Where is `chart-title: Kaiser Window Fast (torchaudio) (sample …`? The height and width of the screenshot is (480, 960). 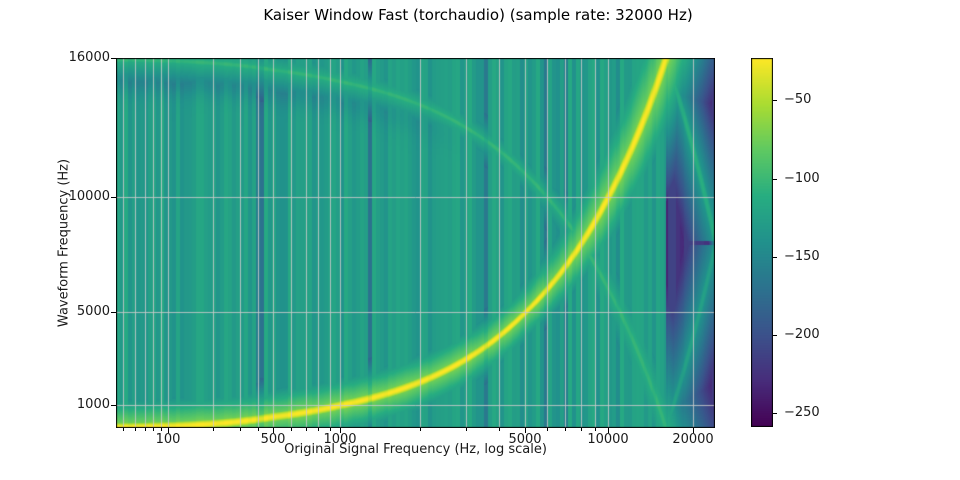 chart-title: Kaiser Window Fast (torchaudio) (sample … is located at coordinates (478, 15).